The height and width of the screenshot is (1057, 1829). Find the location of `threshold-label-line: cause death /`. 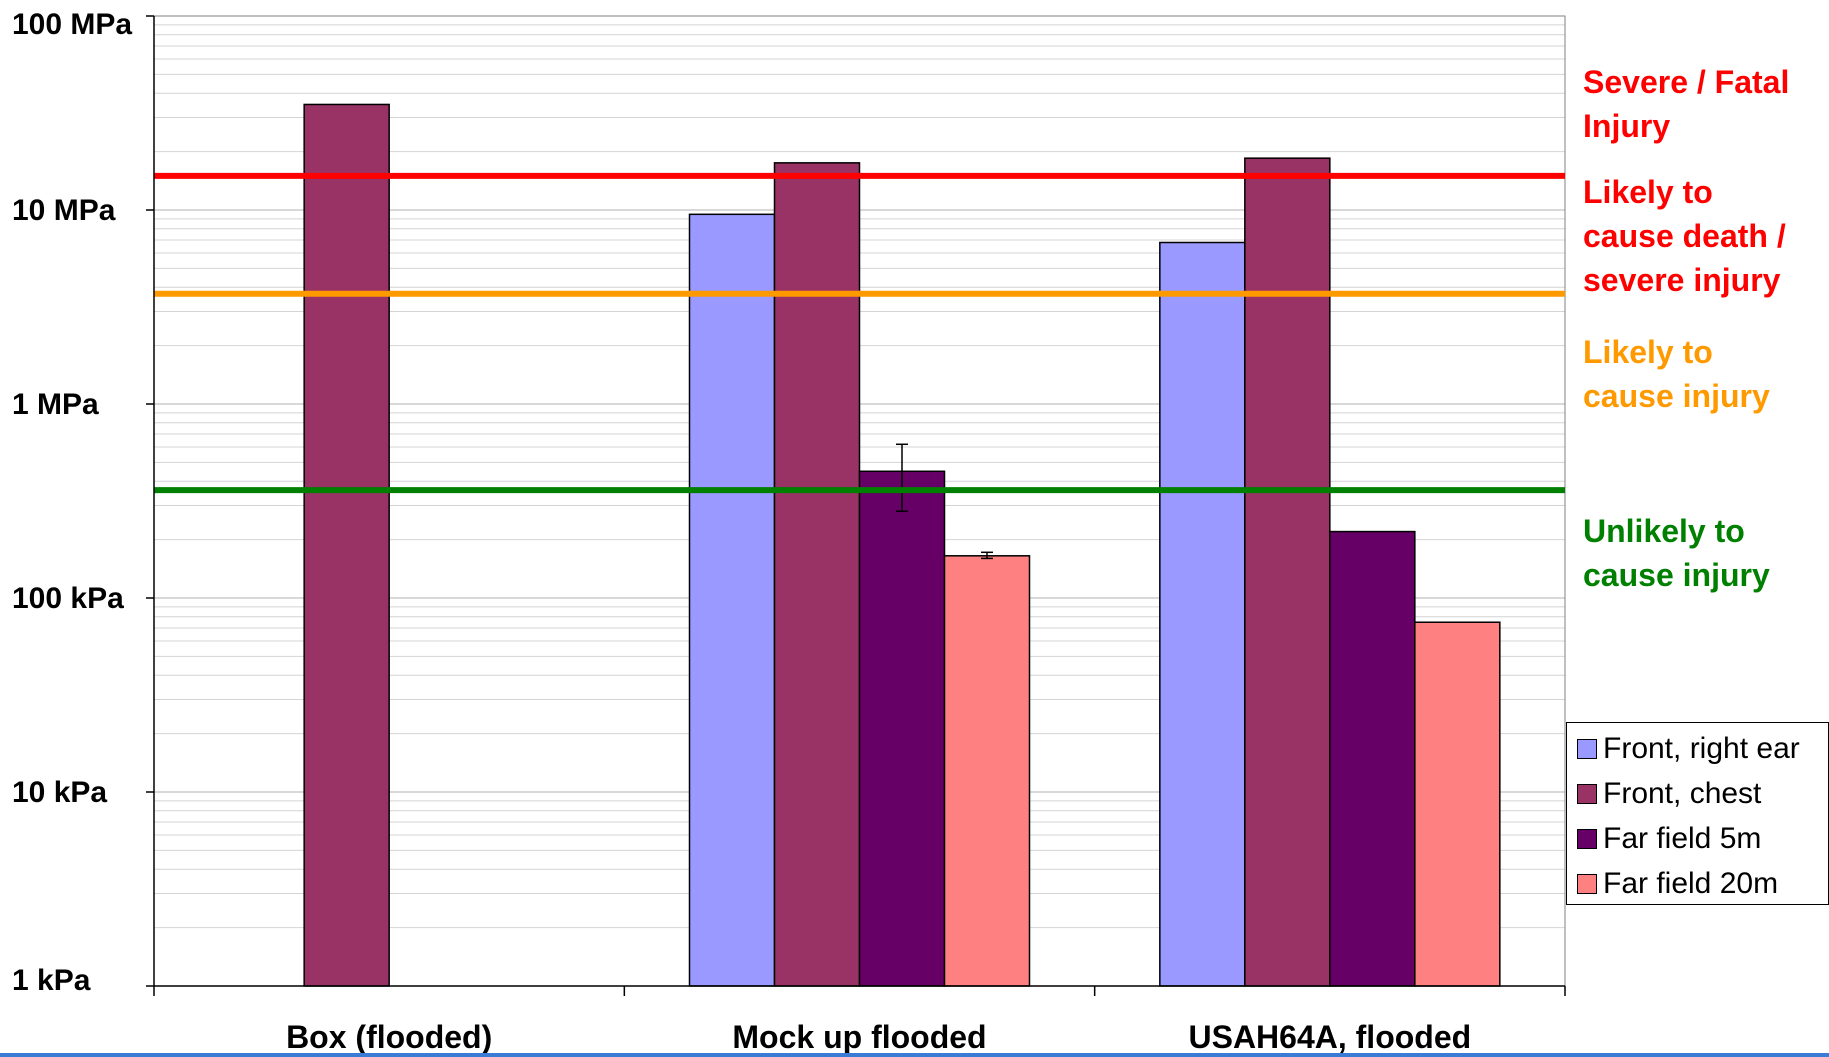

threshold-label-line: cause death / is located at coordinates (1684, 236).